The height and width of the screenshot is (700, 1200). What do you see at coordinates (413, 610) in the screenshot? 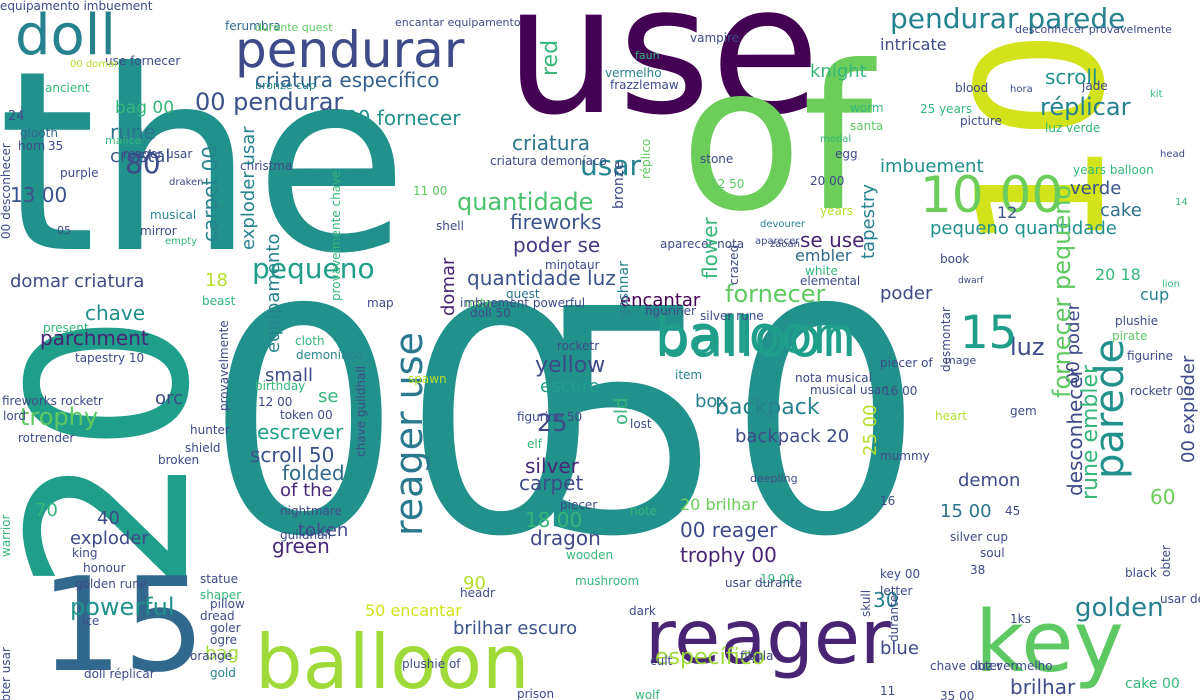
I see `cloud-word: 50 encantar` at bounding box center [413, 610].